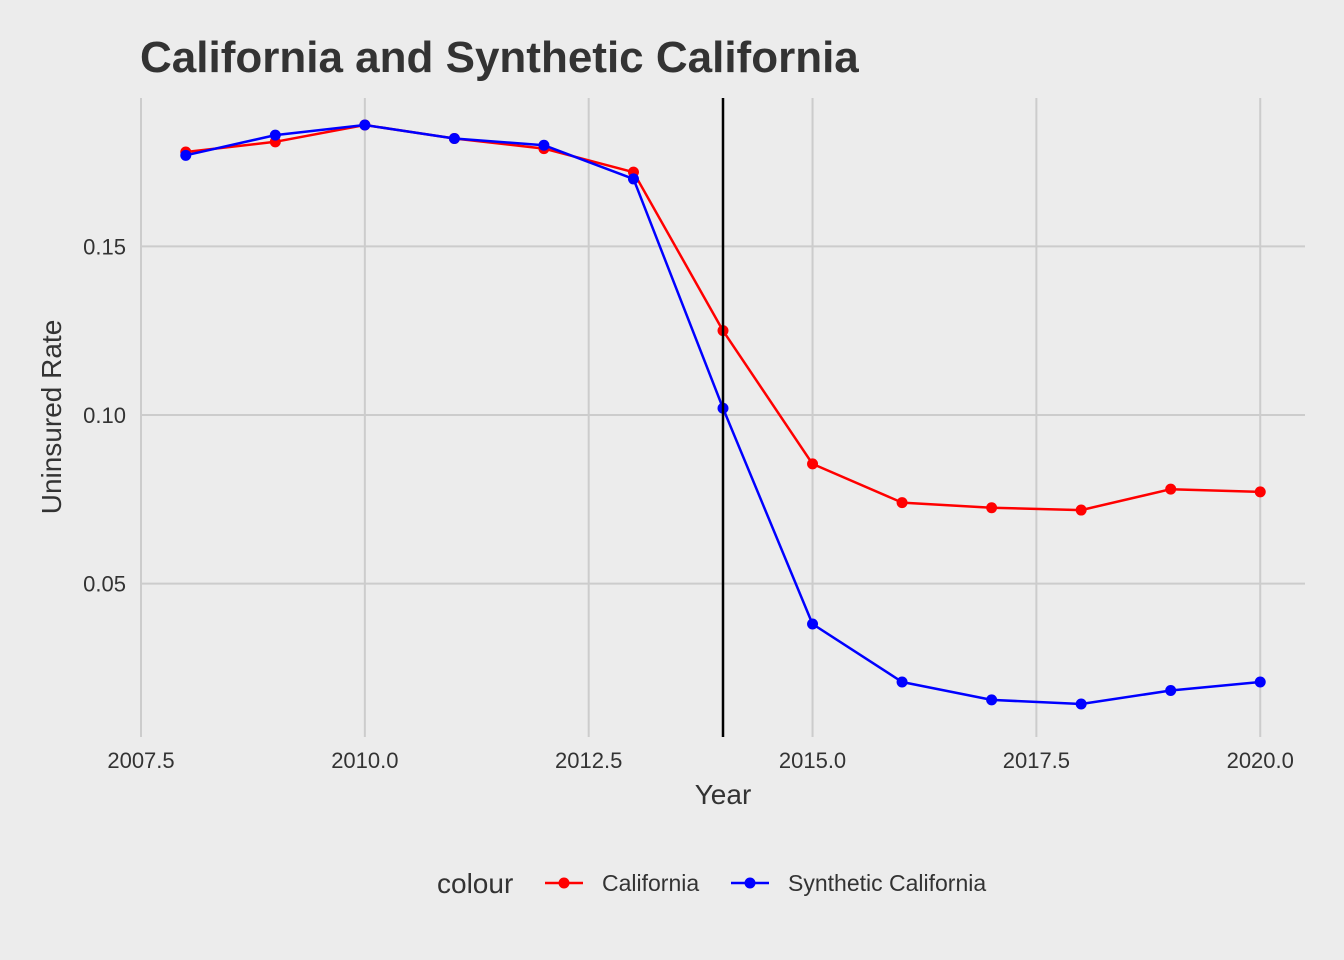 The height and width of the screenshot is (960, 1344). Describe the element at coordinates (475, 883) in the screenshot. I see `legend-title: colour` at that location.